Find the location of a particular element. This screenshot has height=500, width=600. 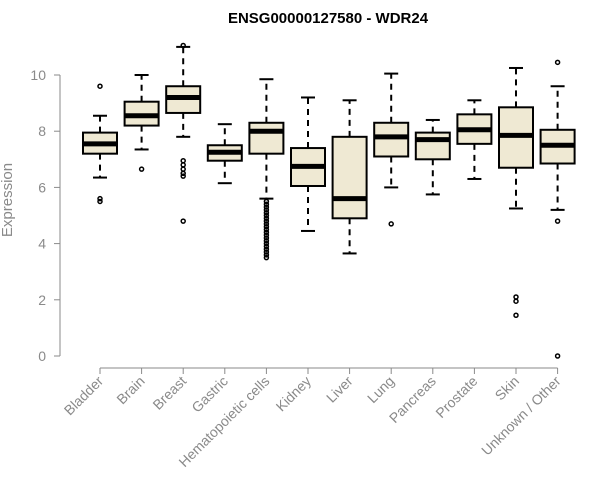

y-axis-label: Expression is located at coordinates (8, 200).